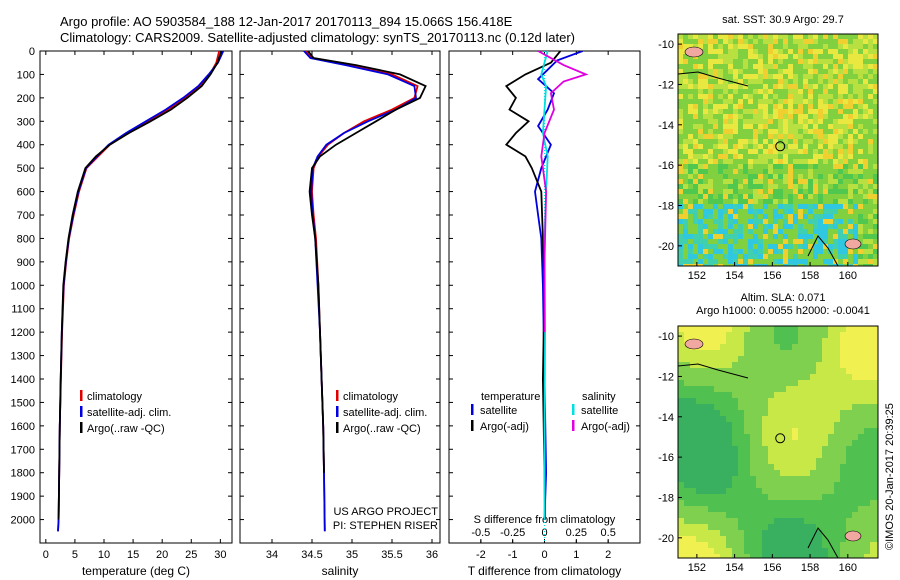  I want to click on temperature-xtick-label: 10, so click(104, 555).